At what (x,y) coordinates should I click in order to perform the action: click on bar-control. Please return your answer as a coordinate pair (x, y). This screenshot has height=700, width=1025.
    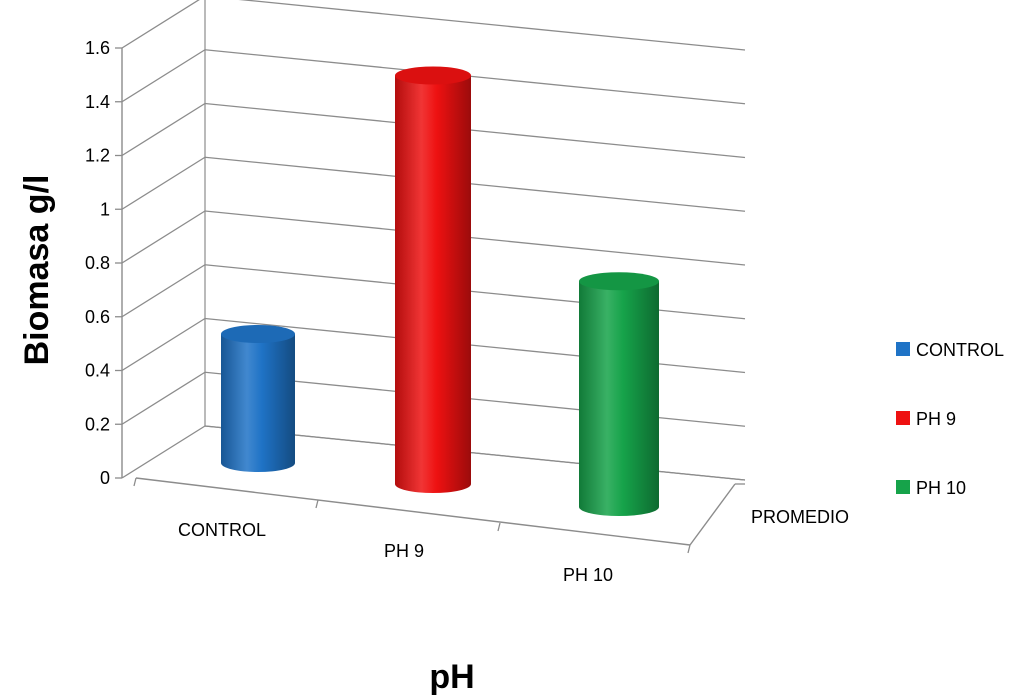
    Looking at the image, I should click on (258, 398).